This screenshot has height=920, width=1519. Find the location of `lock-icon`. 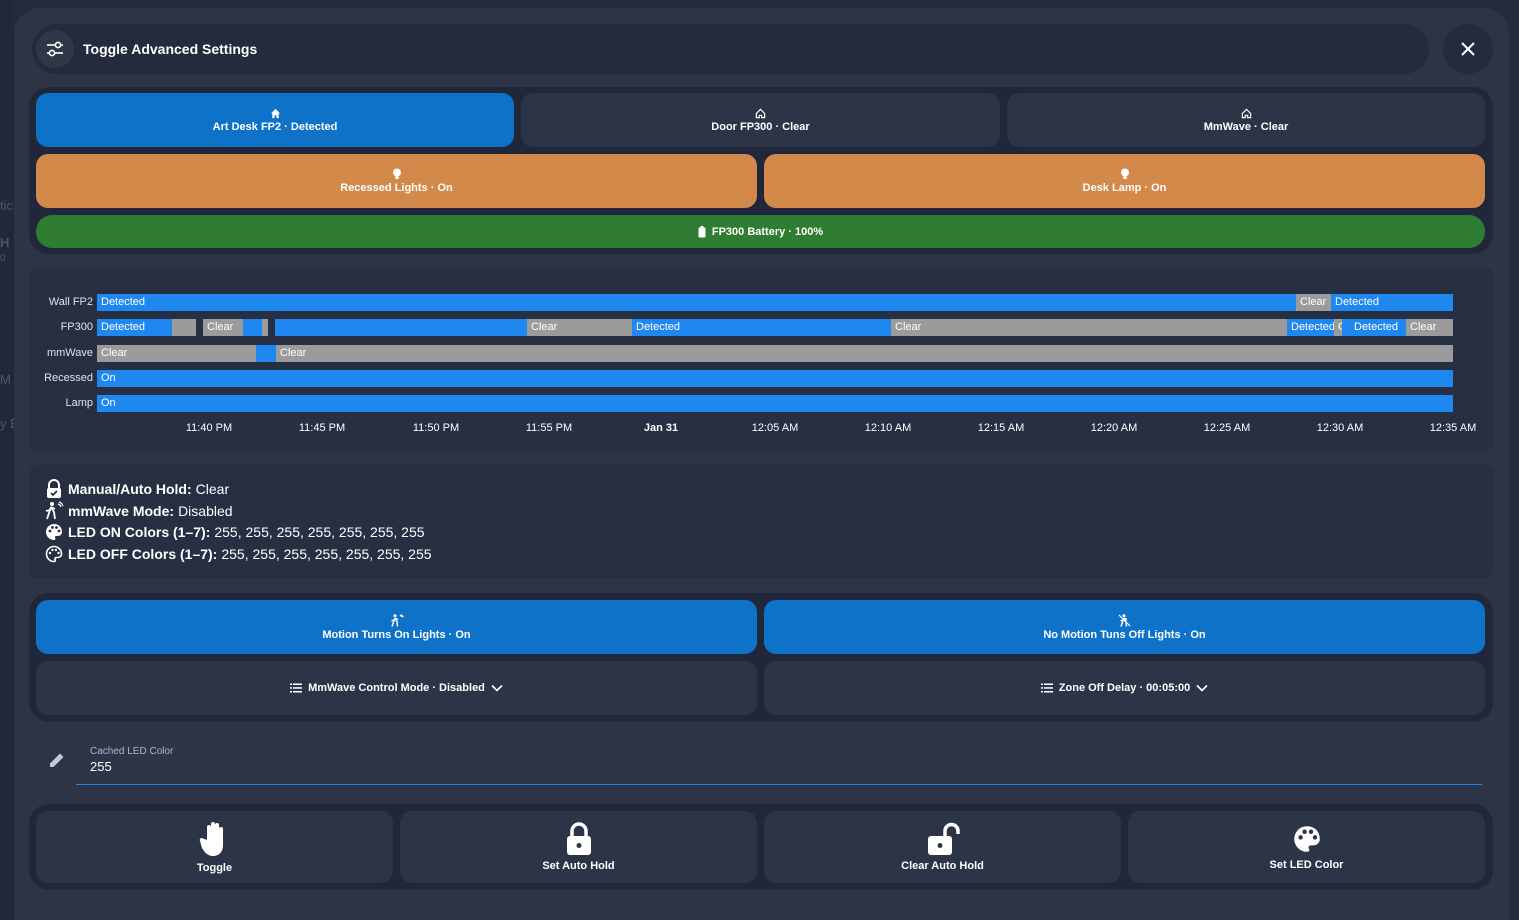

lock-icon is located at coordinates (578, 838).